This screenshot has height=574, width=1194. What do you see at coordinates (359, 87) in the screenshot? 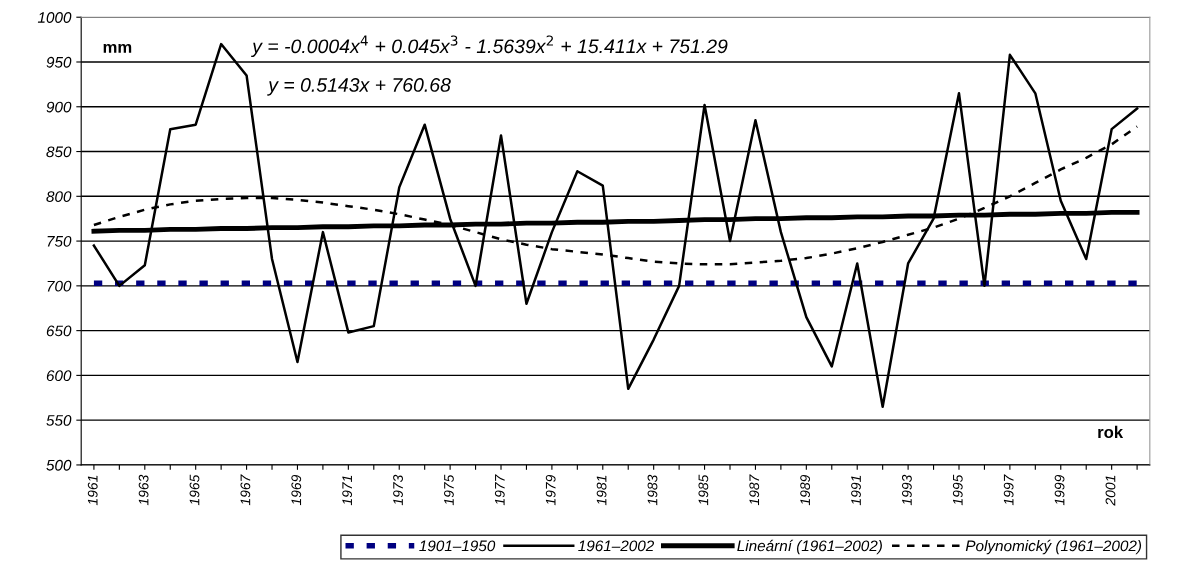
I see `annotation: y = 0.5143x + 760.68` at bounding box center [359, 87].